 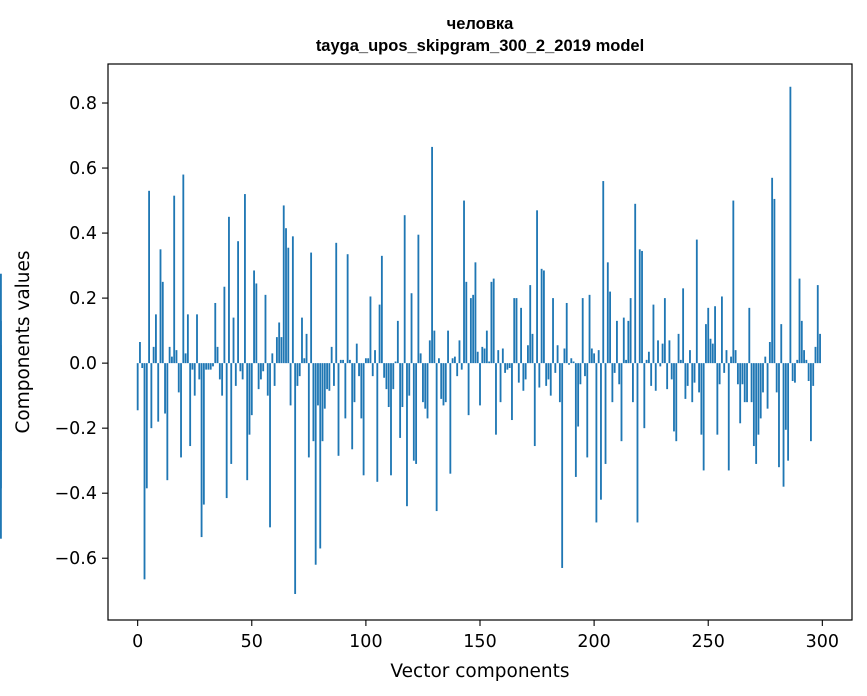 I want to click on y-tick-label: 0.0, so click(x=83, y=364).